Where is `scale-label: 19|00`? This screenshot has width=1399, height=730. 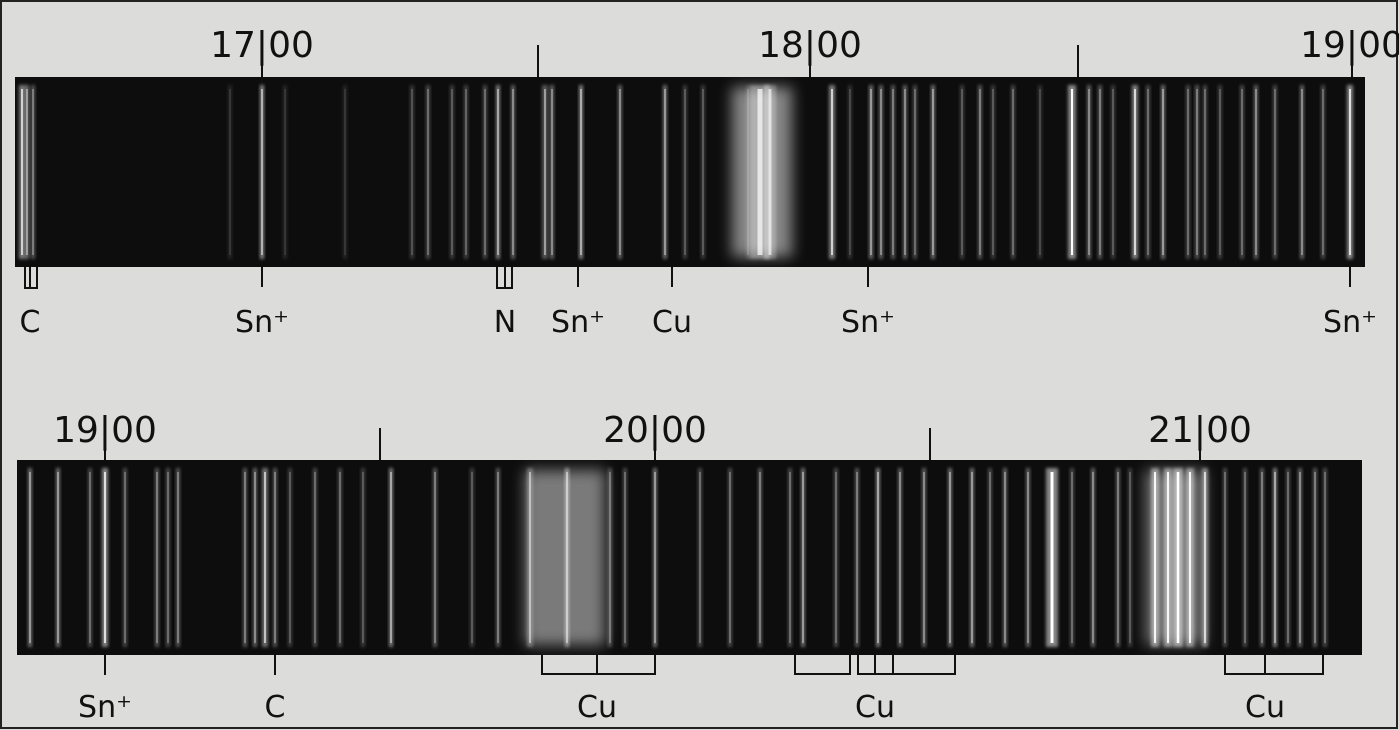
scale-label: 19|00 is located at coordinates (105, 430).